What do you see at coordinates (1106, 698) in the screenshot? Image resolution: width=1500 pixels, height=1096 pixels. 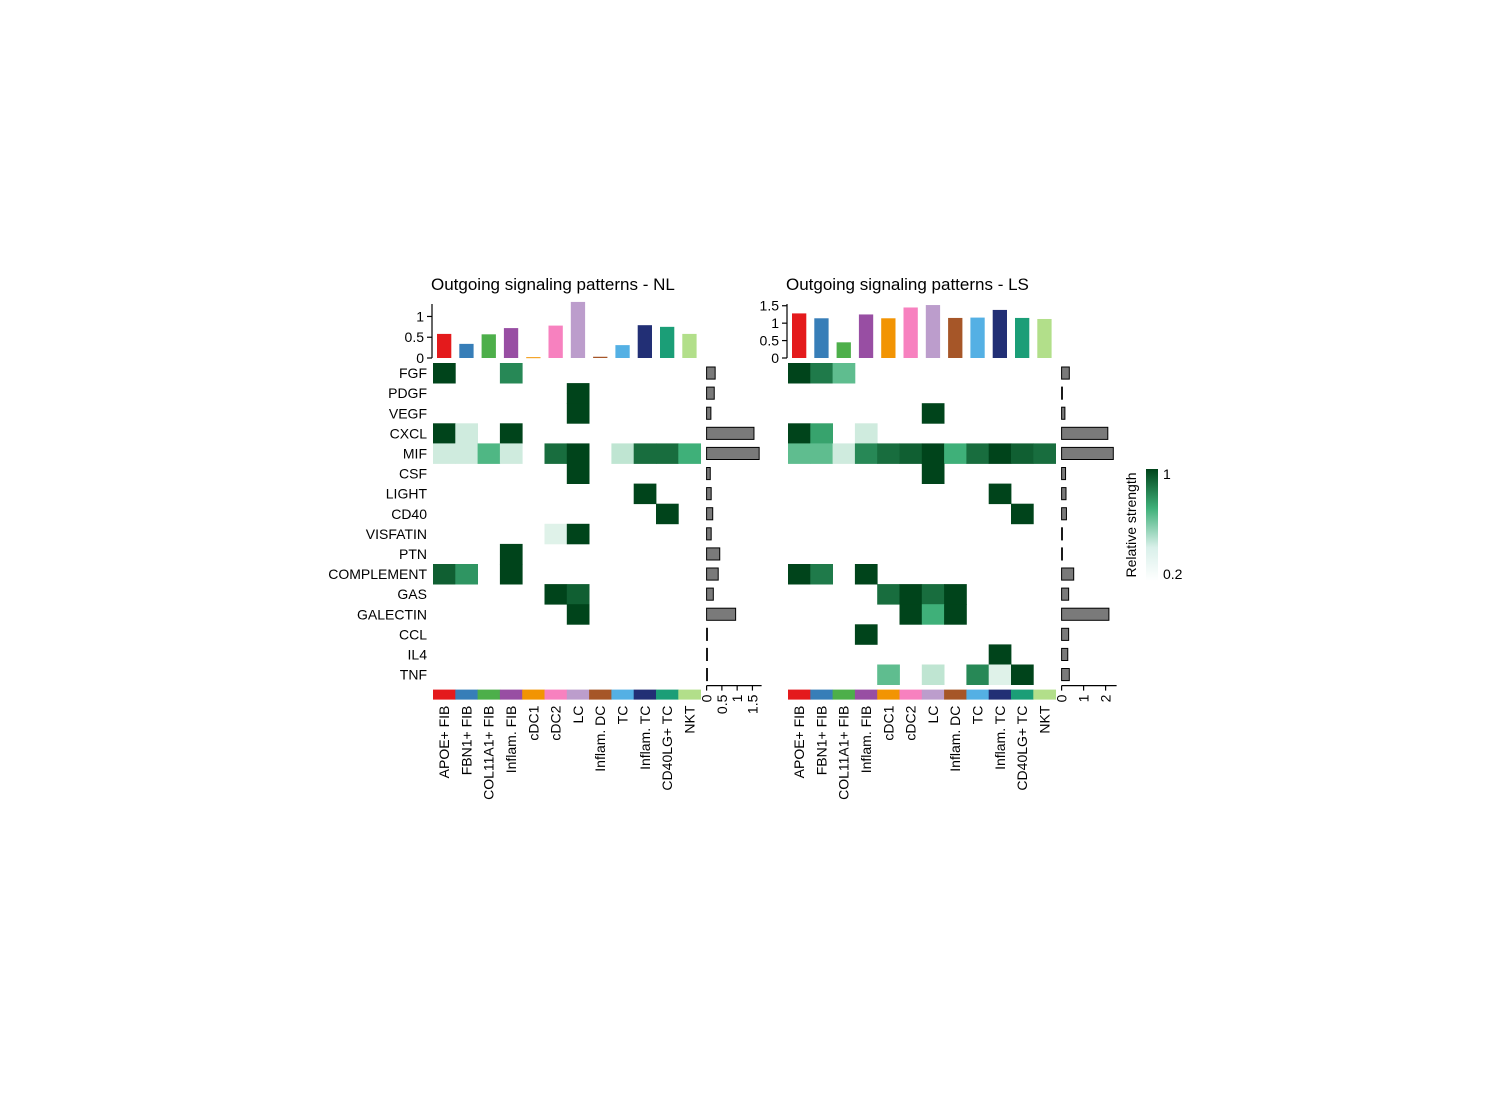 I see `panel-2-right-axis-tick-label: 2` at bounding box center [1106, 698].